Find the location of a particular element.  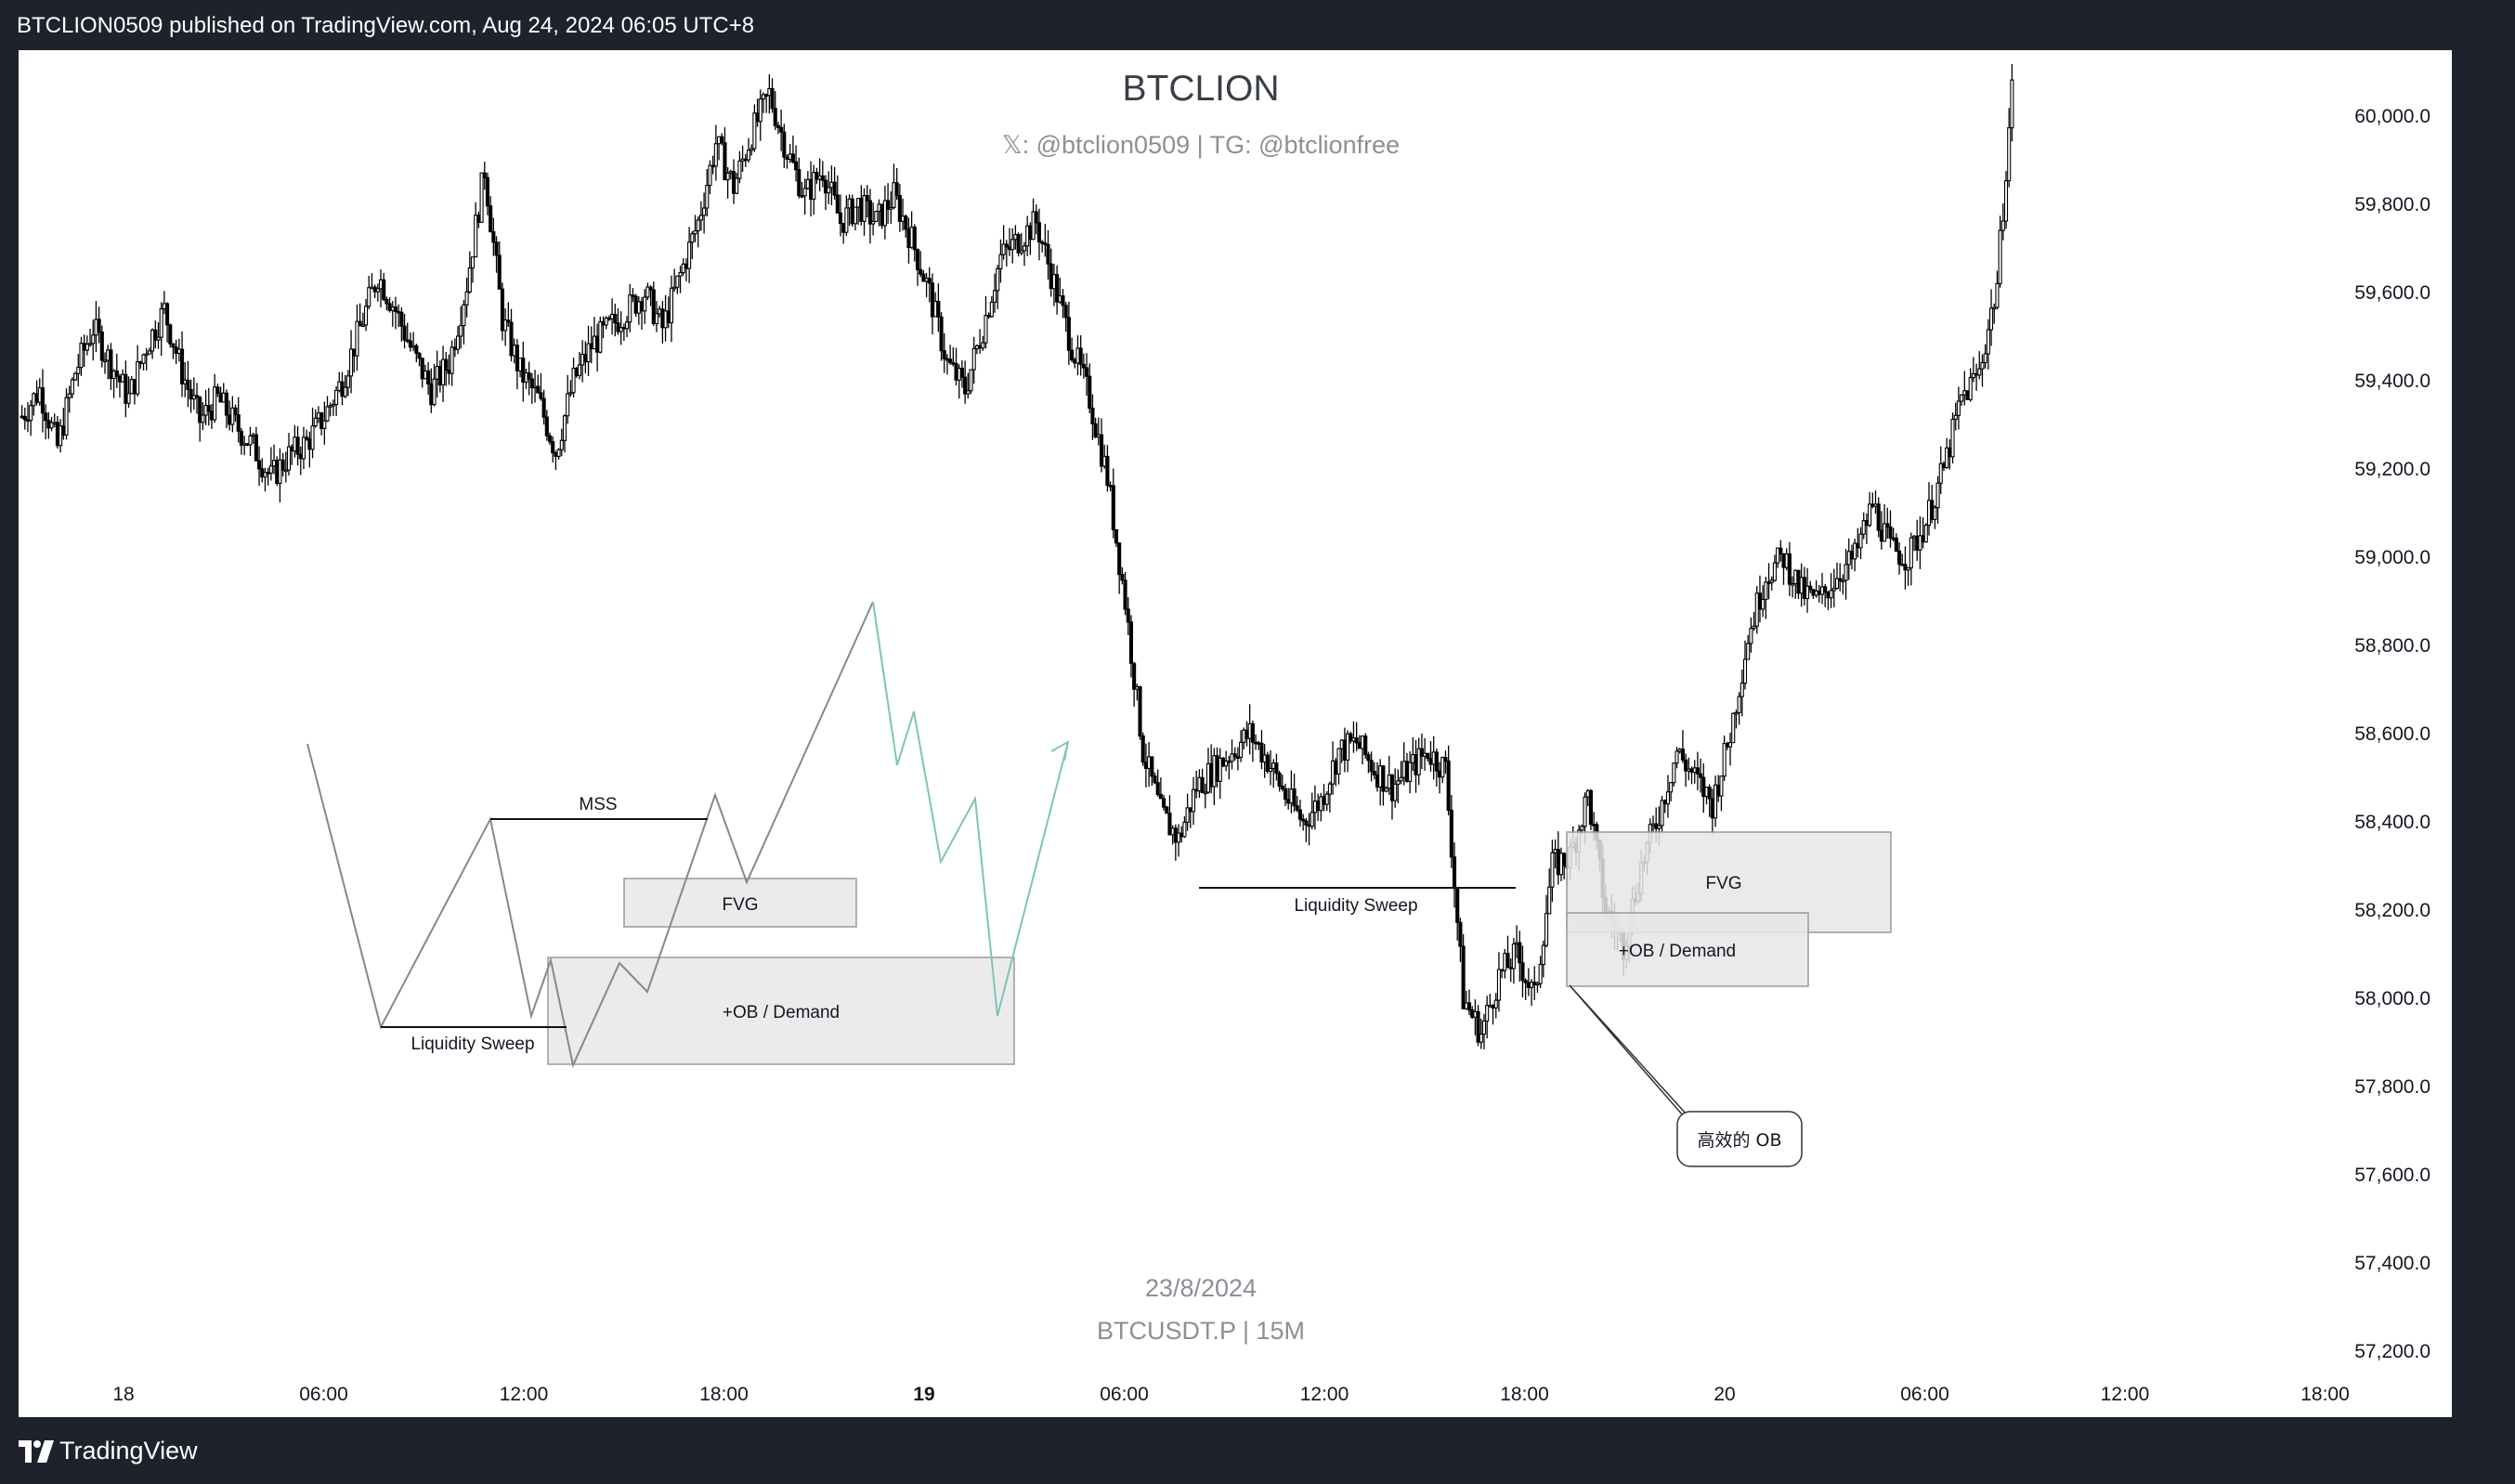

callout-box is located at coordinates (1739, 1139).